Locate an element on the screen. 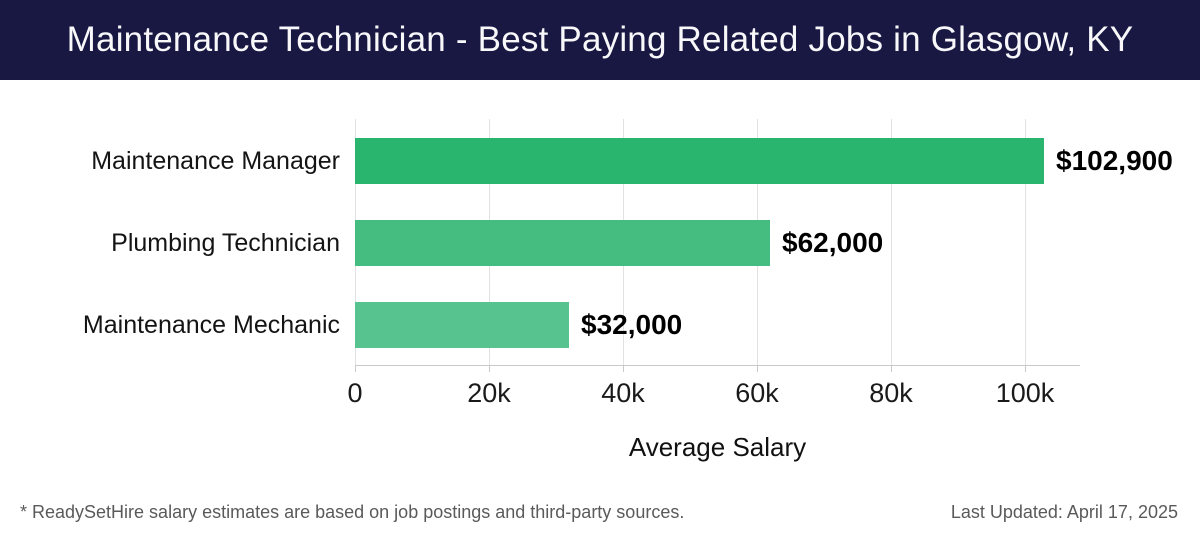  category-label: Maintenance Manager is located at coordinates (215, 161).